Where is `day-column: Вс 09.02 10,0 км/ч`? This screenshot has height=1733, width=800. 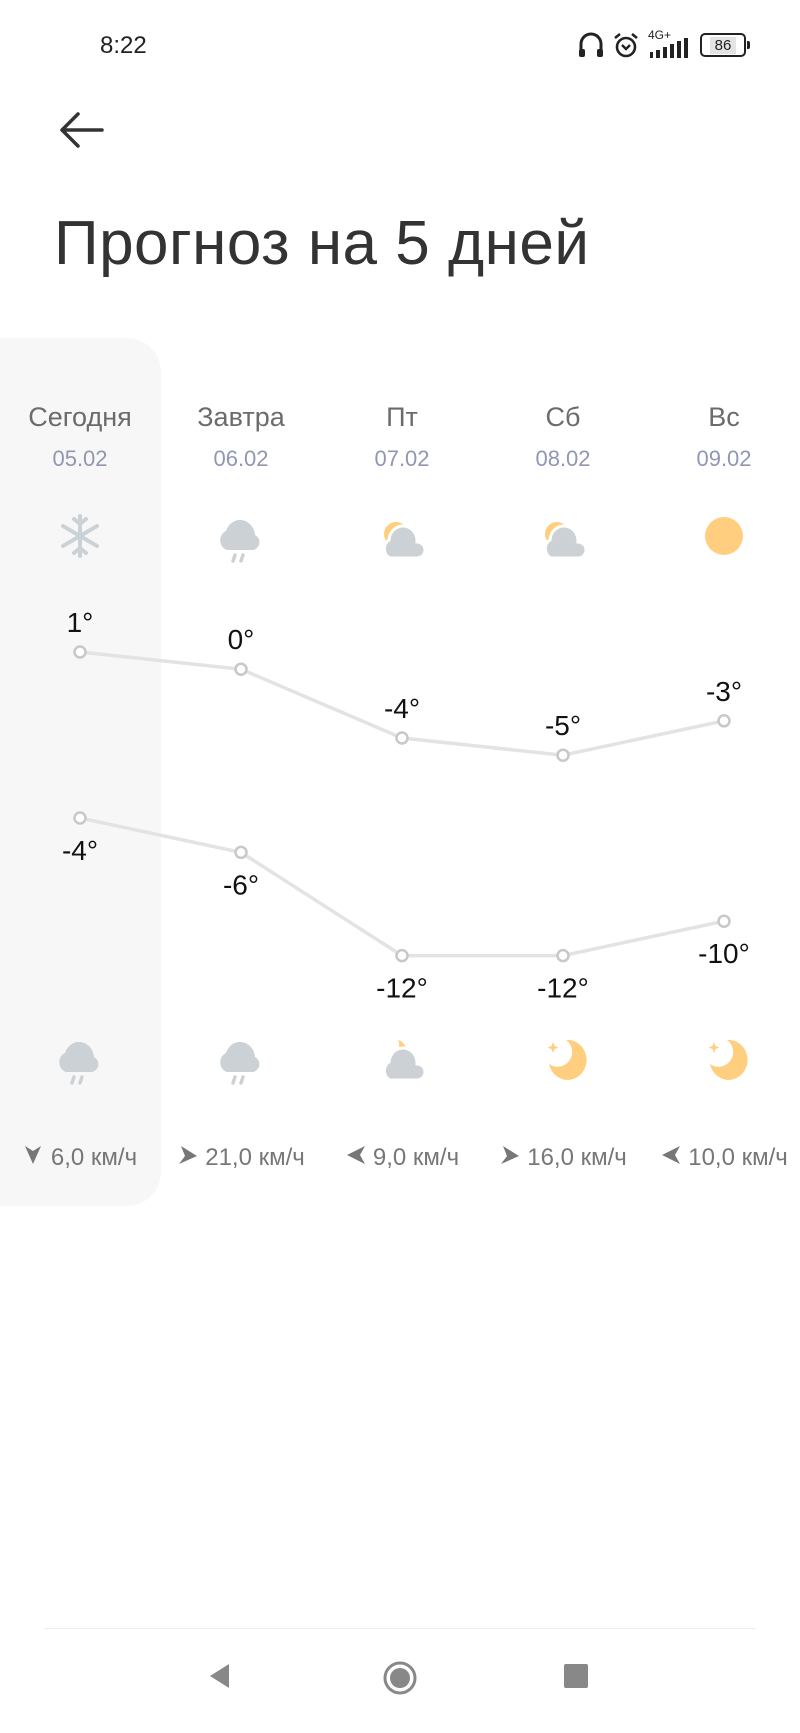
day-column: Вс 09.02 10,0 км/ч is located at coordinates (722, 772).